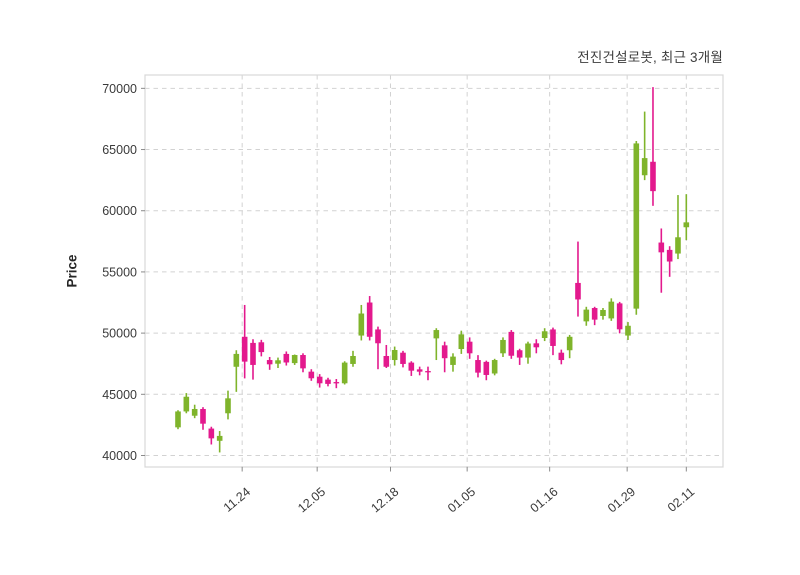 The width and height of the screenshot is (800, 575). Describe the element at coordinates (72, 271) in the screenshot. I see `y-axis-title: Price` at that location.